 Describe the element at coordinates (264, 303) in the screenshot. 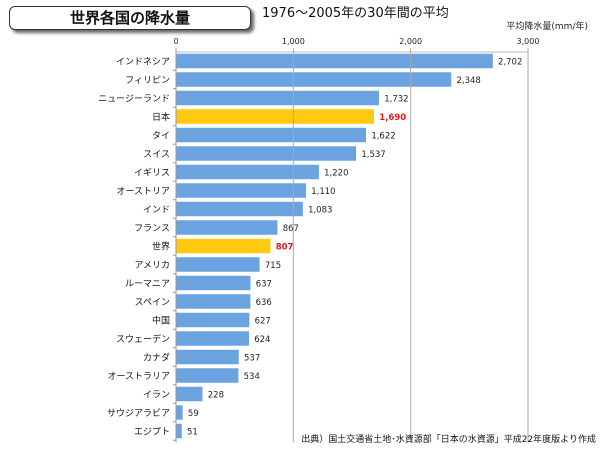

I see `value-label: 636` at that location.